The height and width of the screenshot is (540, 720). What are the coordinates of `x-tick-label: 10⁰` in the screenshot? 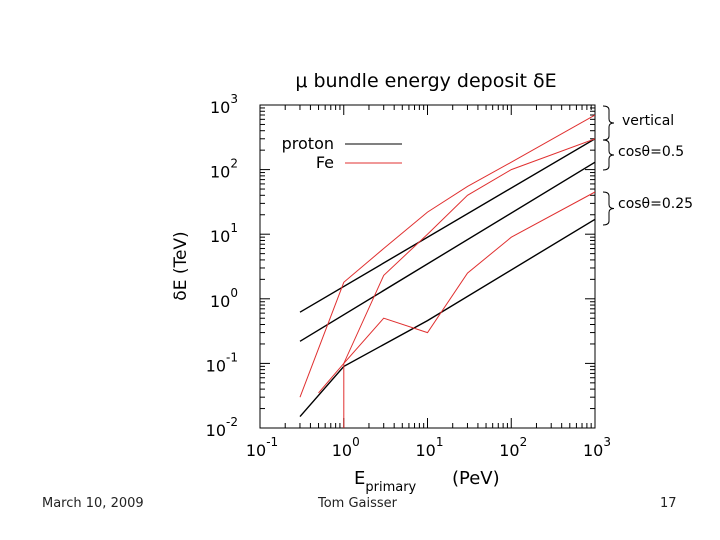 It's located at (346, 447).